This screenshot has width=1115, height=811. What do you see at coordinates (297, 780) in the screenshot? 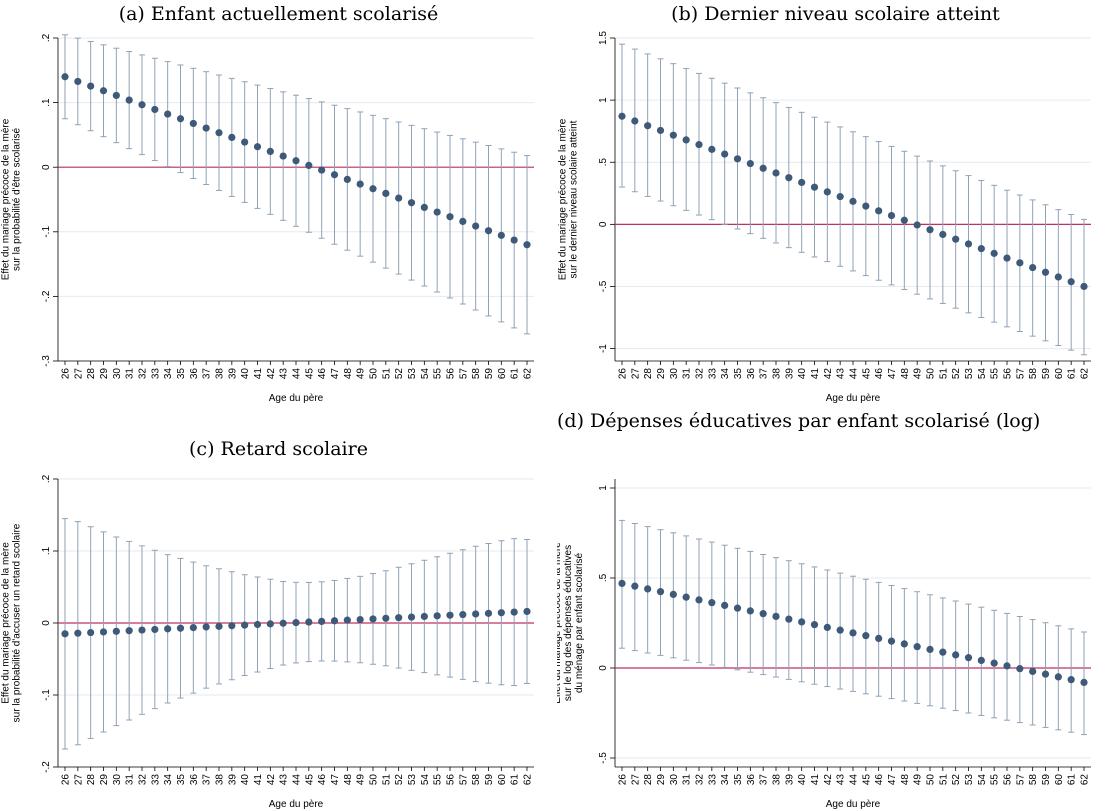
I see `x-tick-label: 44` at bounding box center [297, 780].